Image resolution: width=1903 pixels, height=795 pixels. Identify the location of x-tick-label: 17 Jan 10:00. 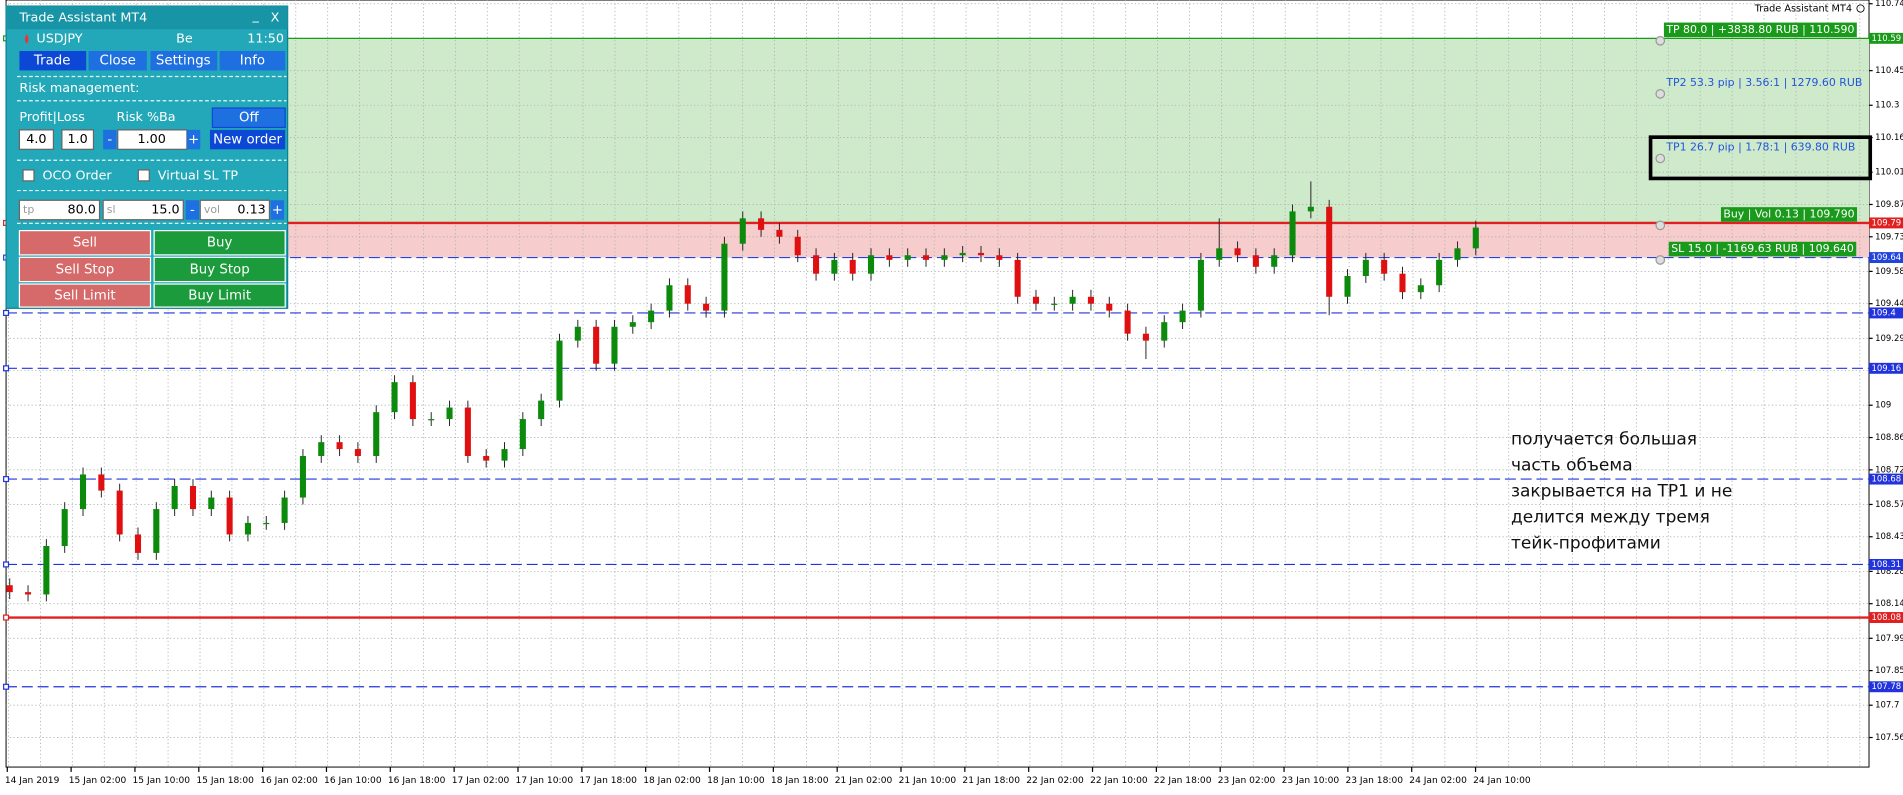
(545, 781).